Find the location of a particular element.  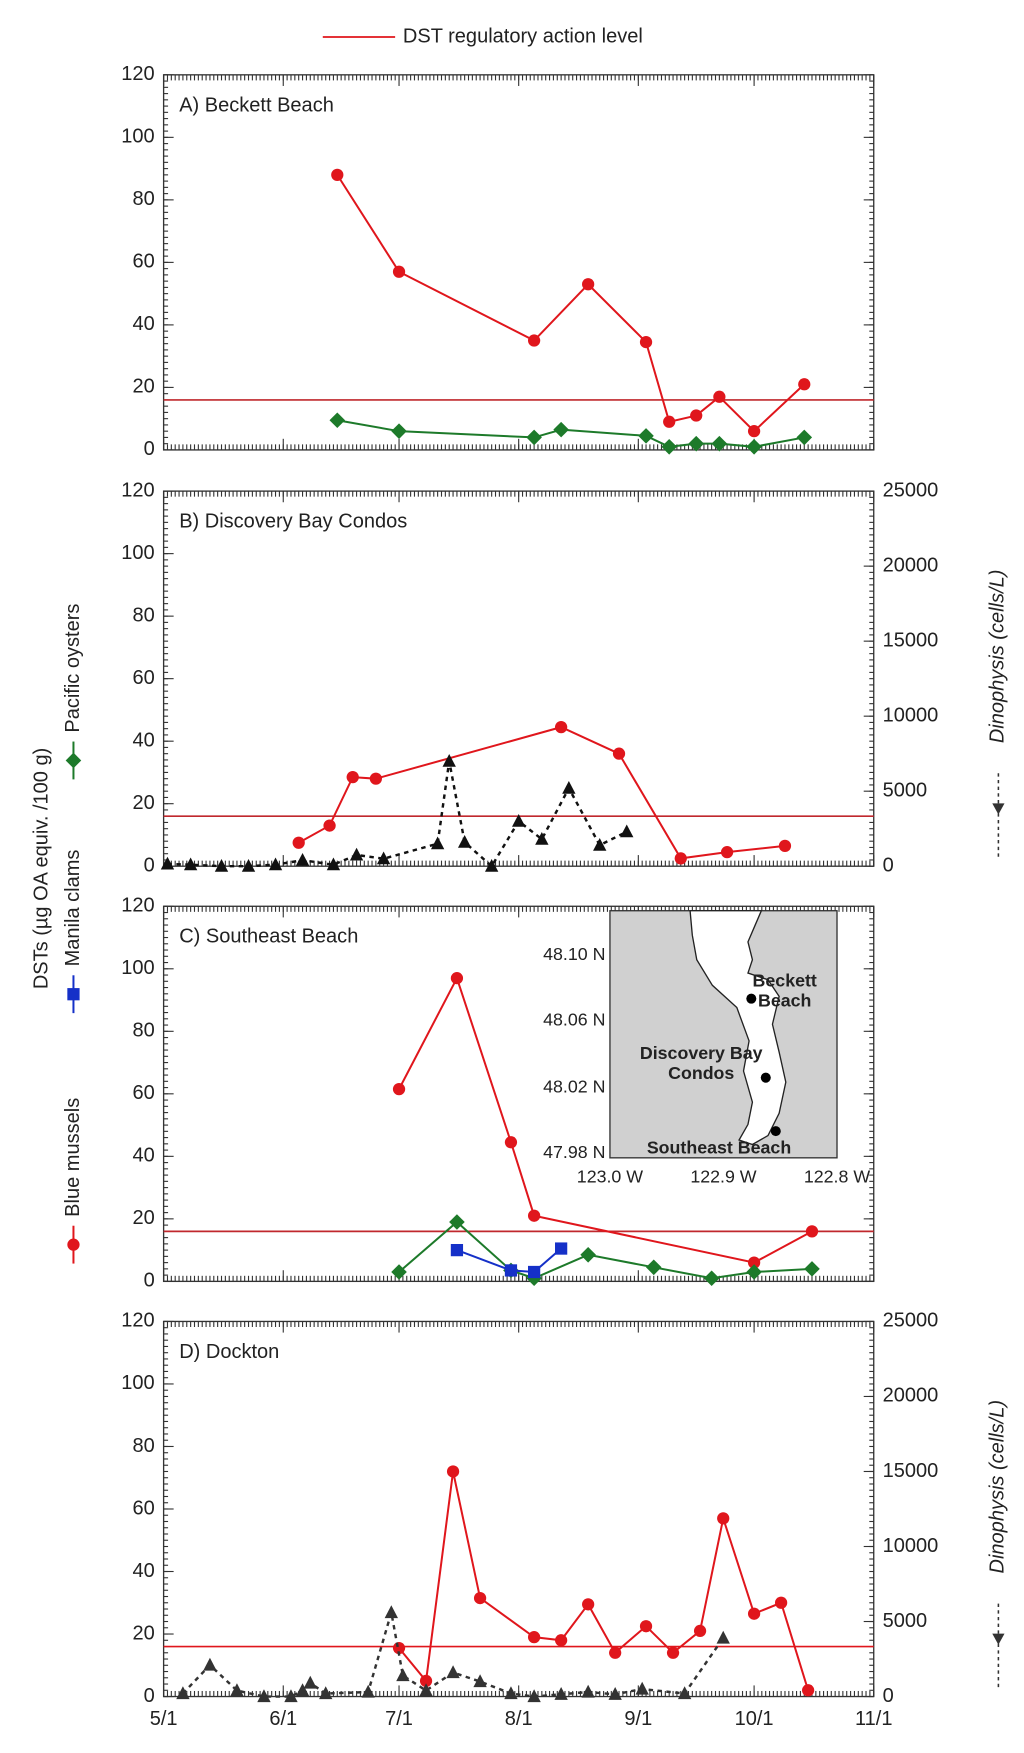

map-lat-label: 48.10 N is located at coordinates (574, 954).